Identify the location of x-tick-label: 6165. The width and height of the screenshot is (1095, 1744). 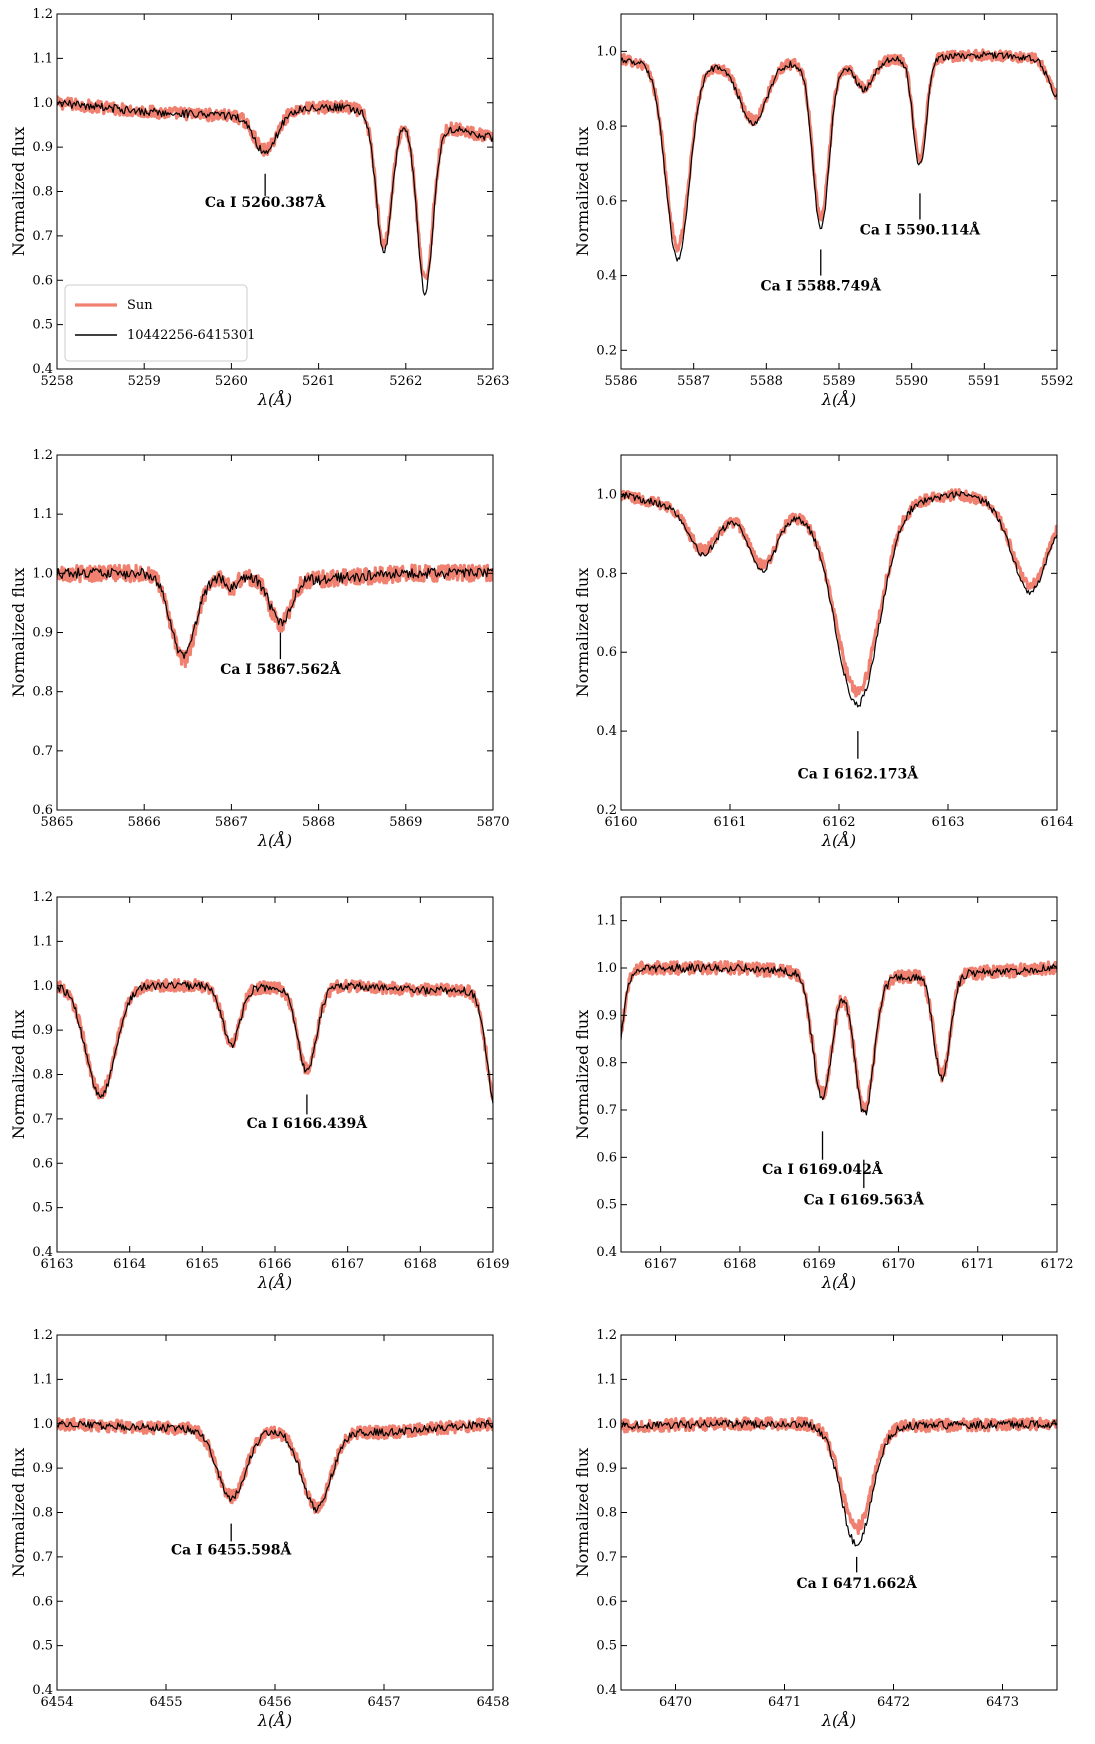
(202, 1264).